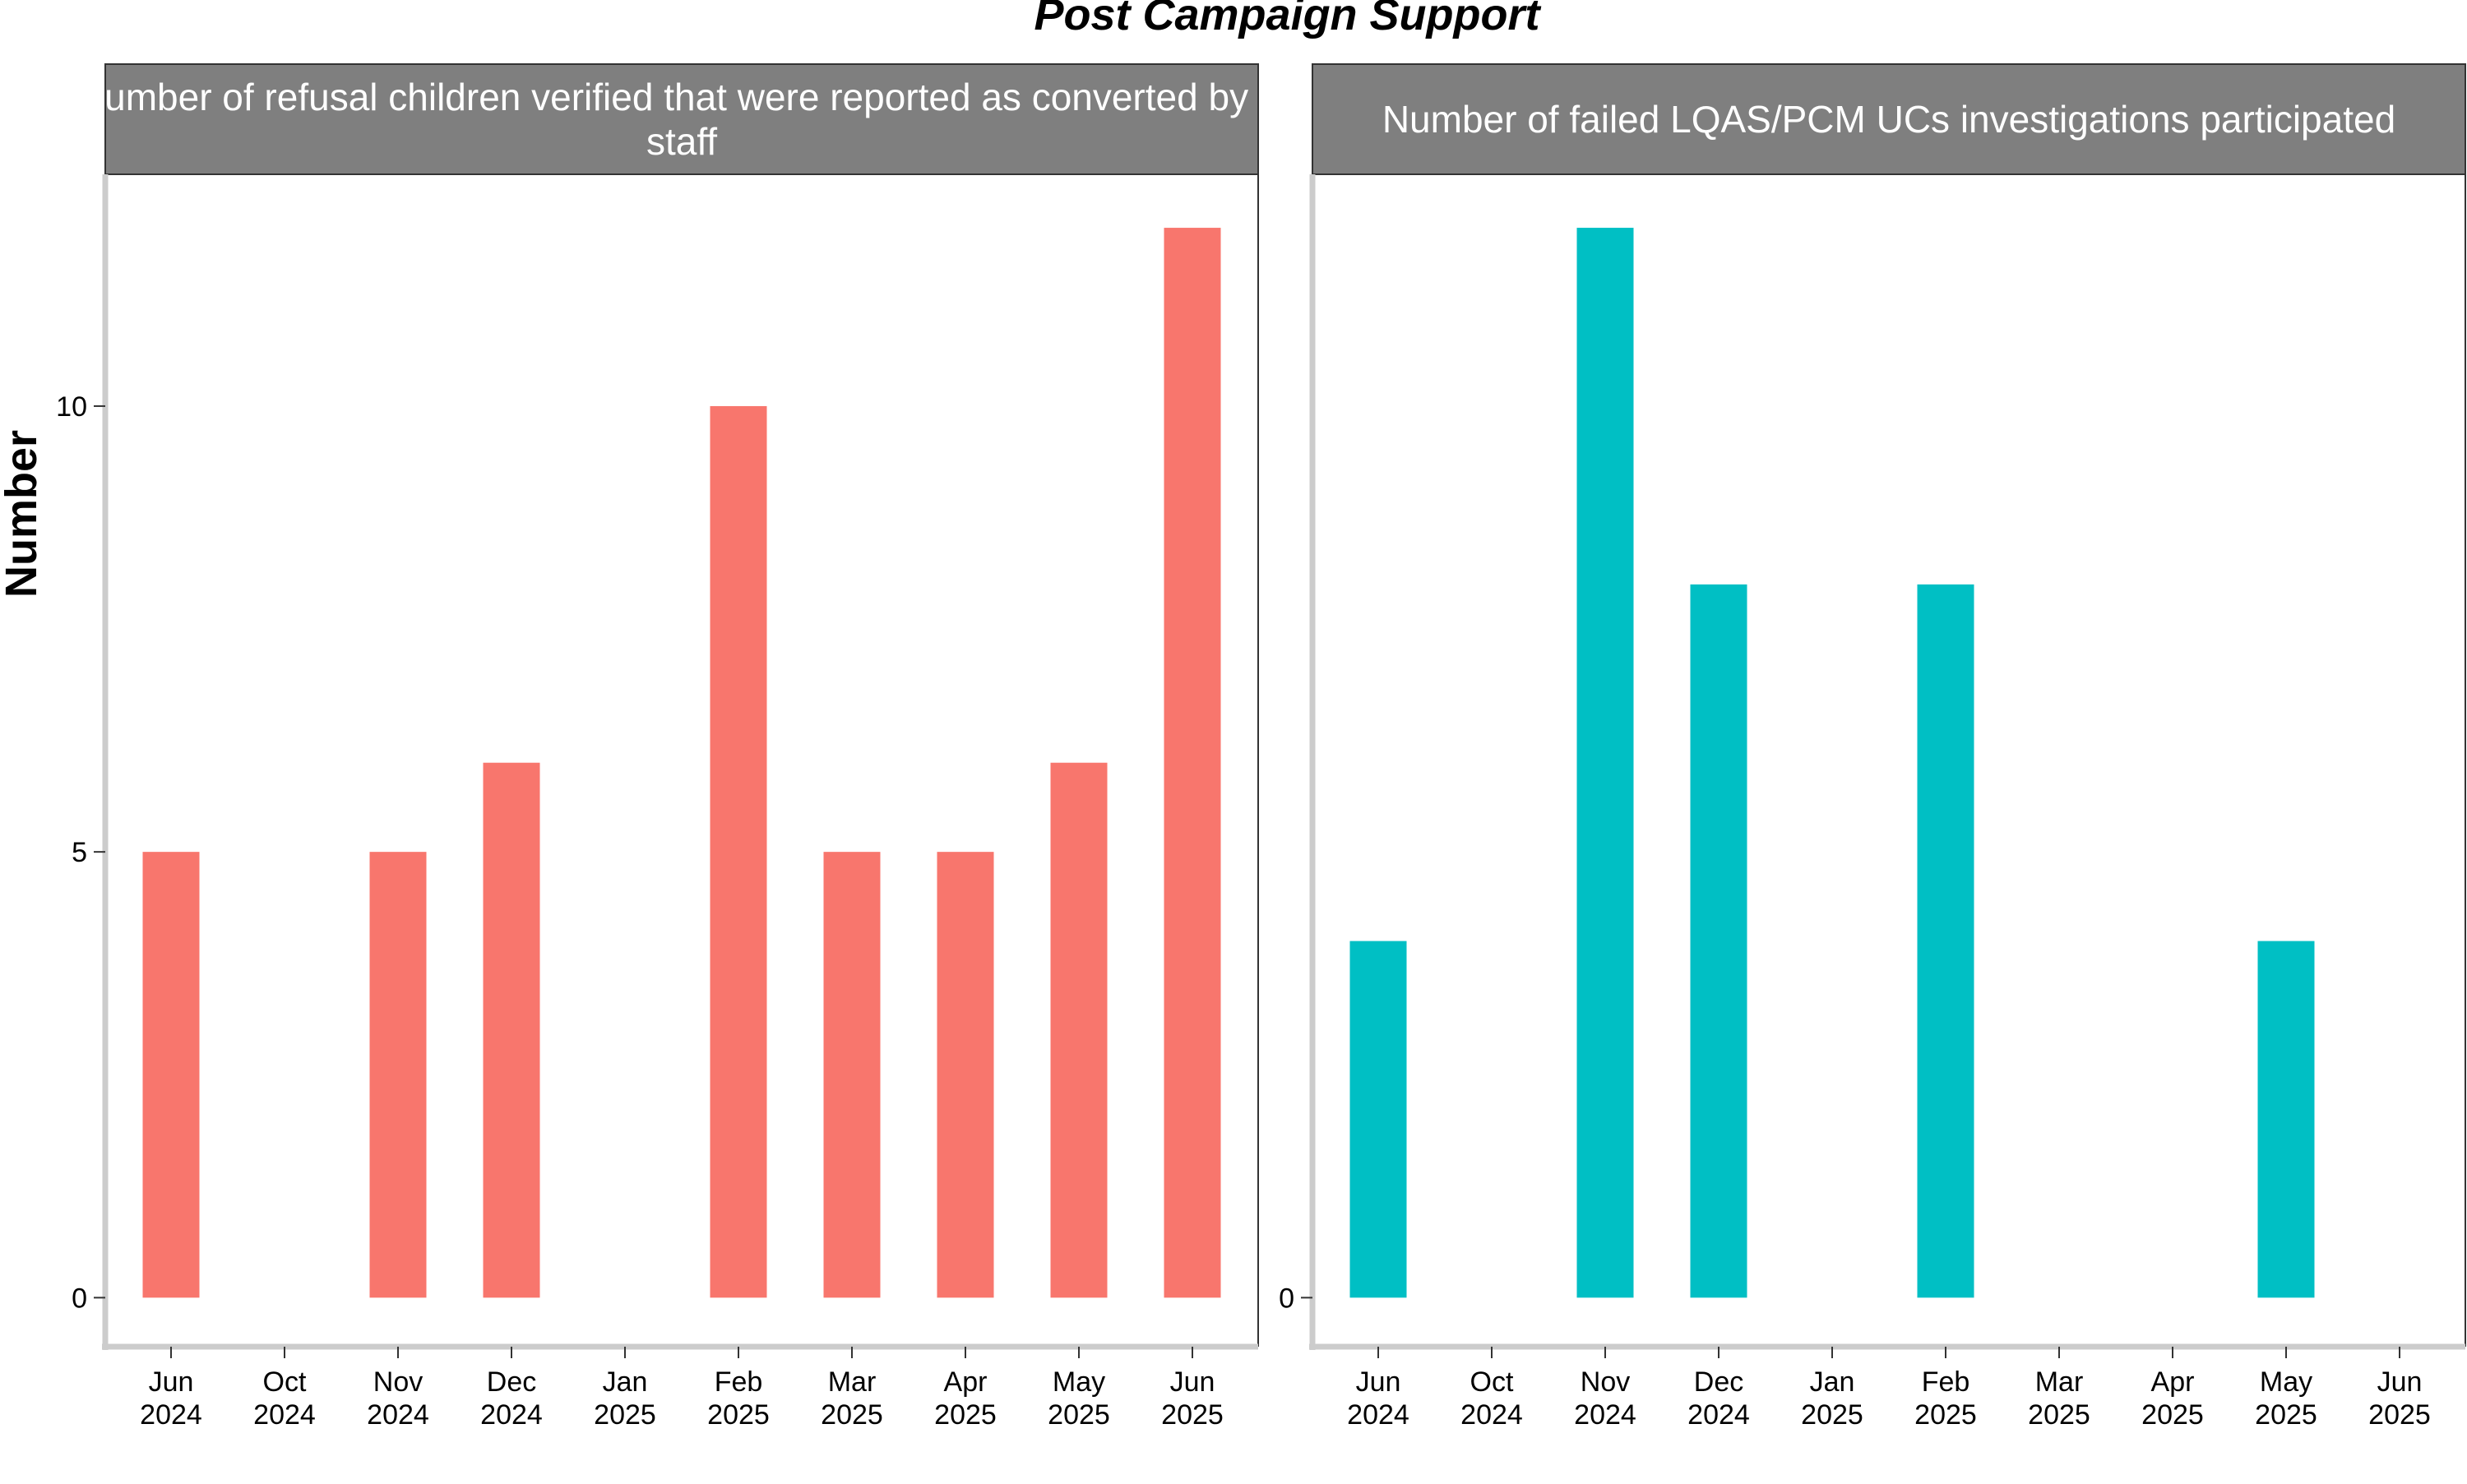 This screenshot has height=1484, width=2467. What do you see at coordinates (285, 1382) in the screenshot?
I see `panel-1-x-tick-label-month-2: Oct` at bounding box center [285, 1382].